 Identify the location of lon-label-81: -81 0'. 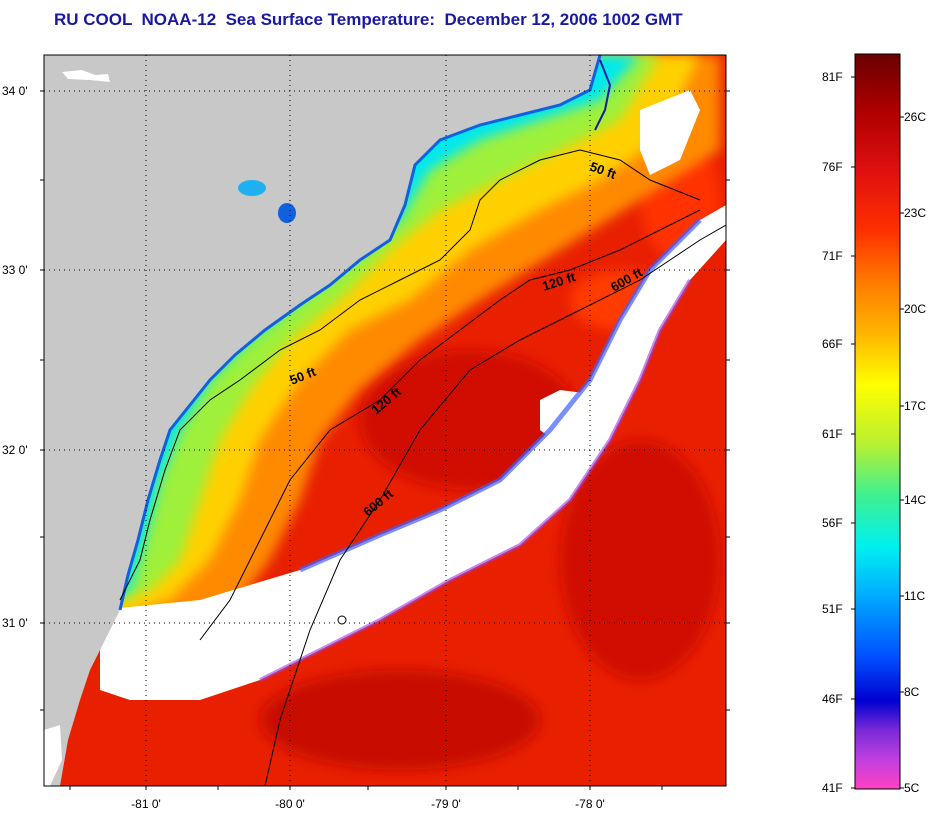
(146, 804).